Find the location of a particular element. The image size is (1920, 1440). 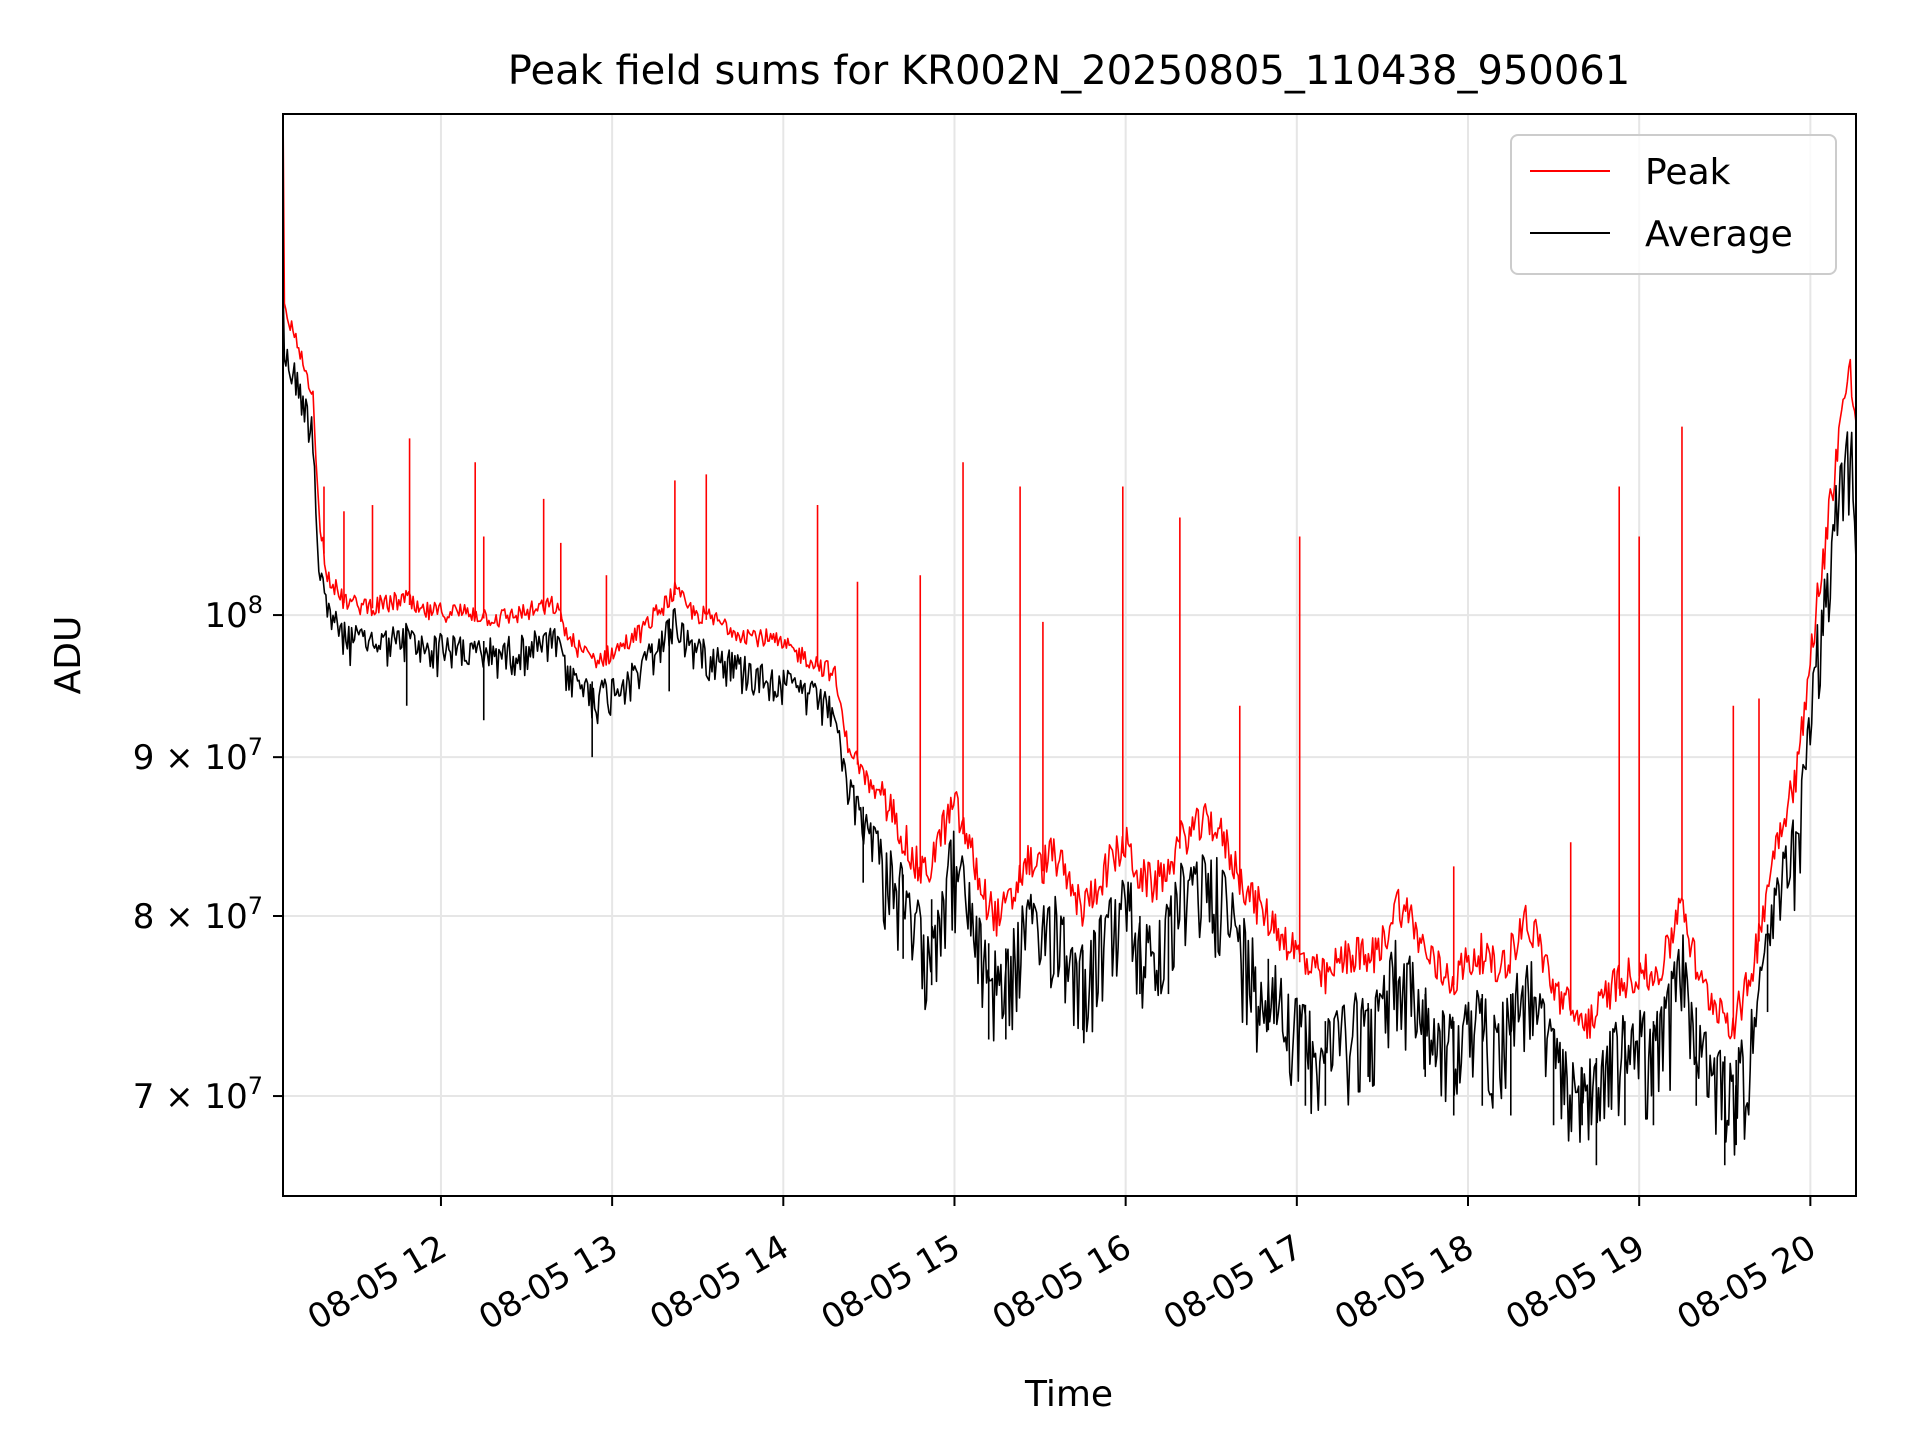

legend-label-peak: Peak is located at coordinates (1688, 172).